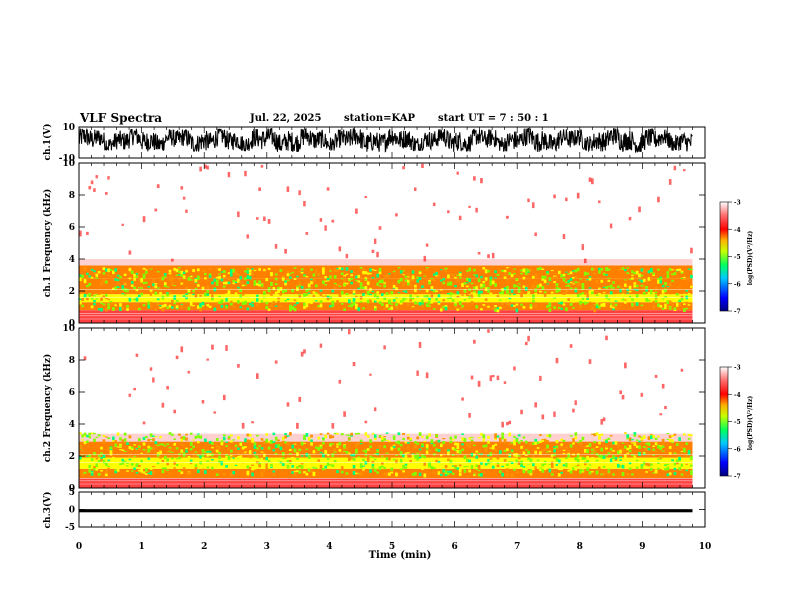 The image size is (792, 612). I want to click on waveform-ch1-ylabel: ch.1(V), so click(47, 142).